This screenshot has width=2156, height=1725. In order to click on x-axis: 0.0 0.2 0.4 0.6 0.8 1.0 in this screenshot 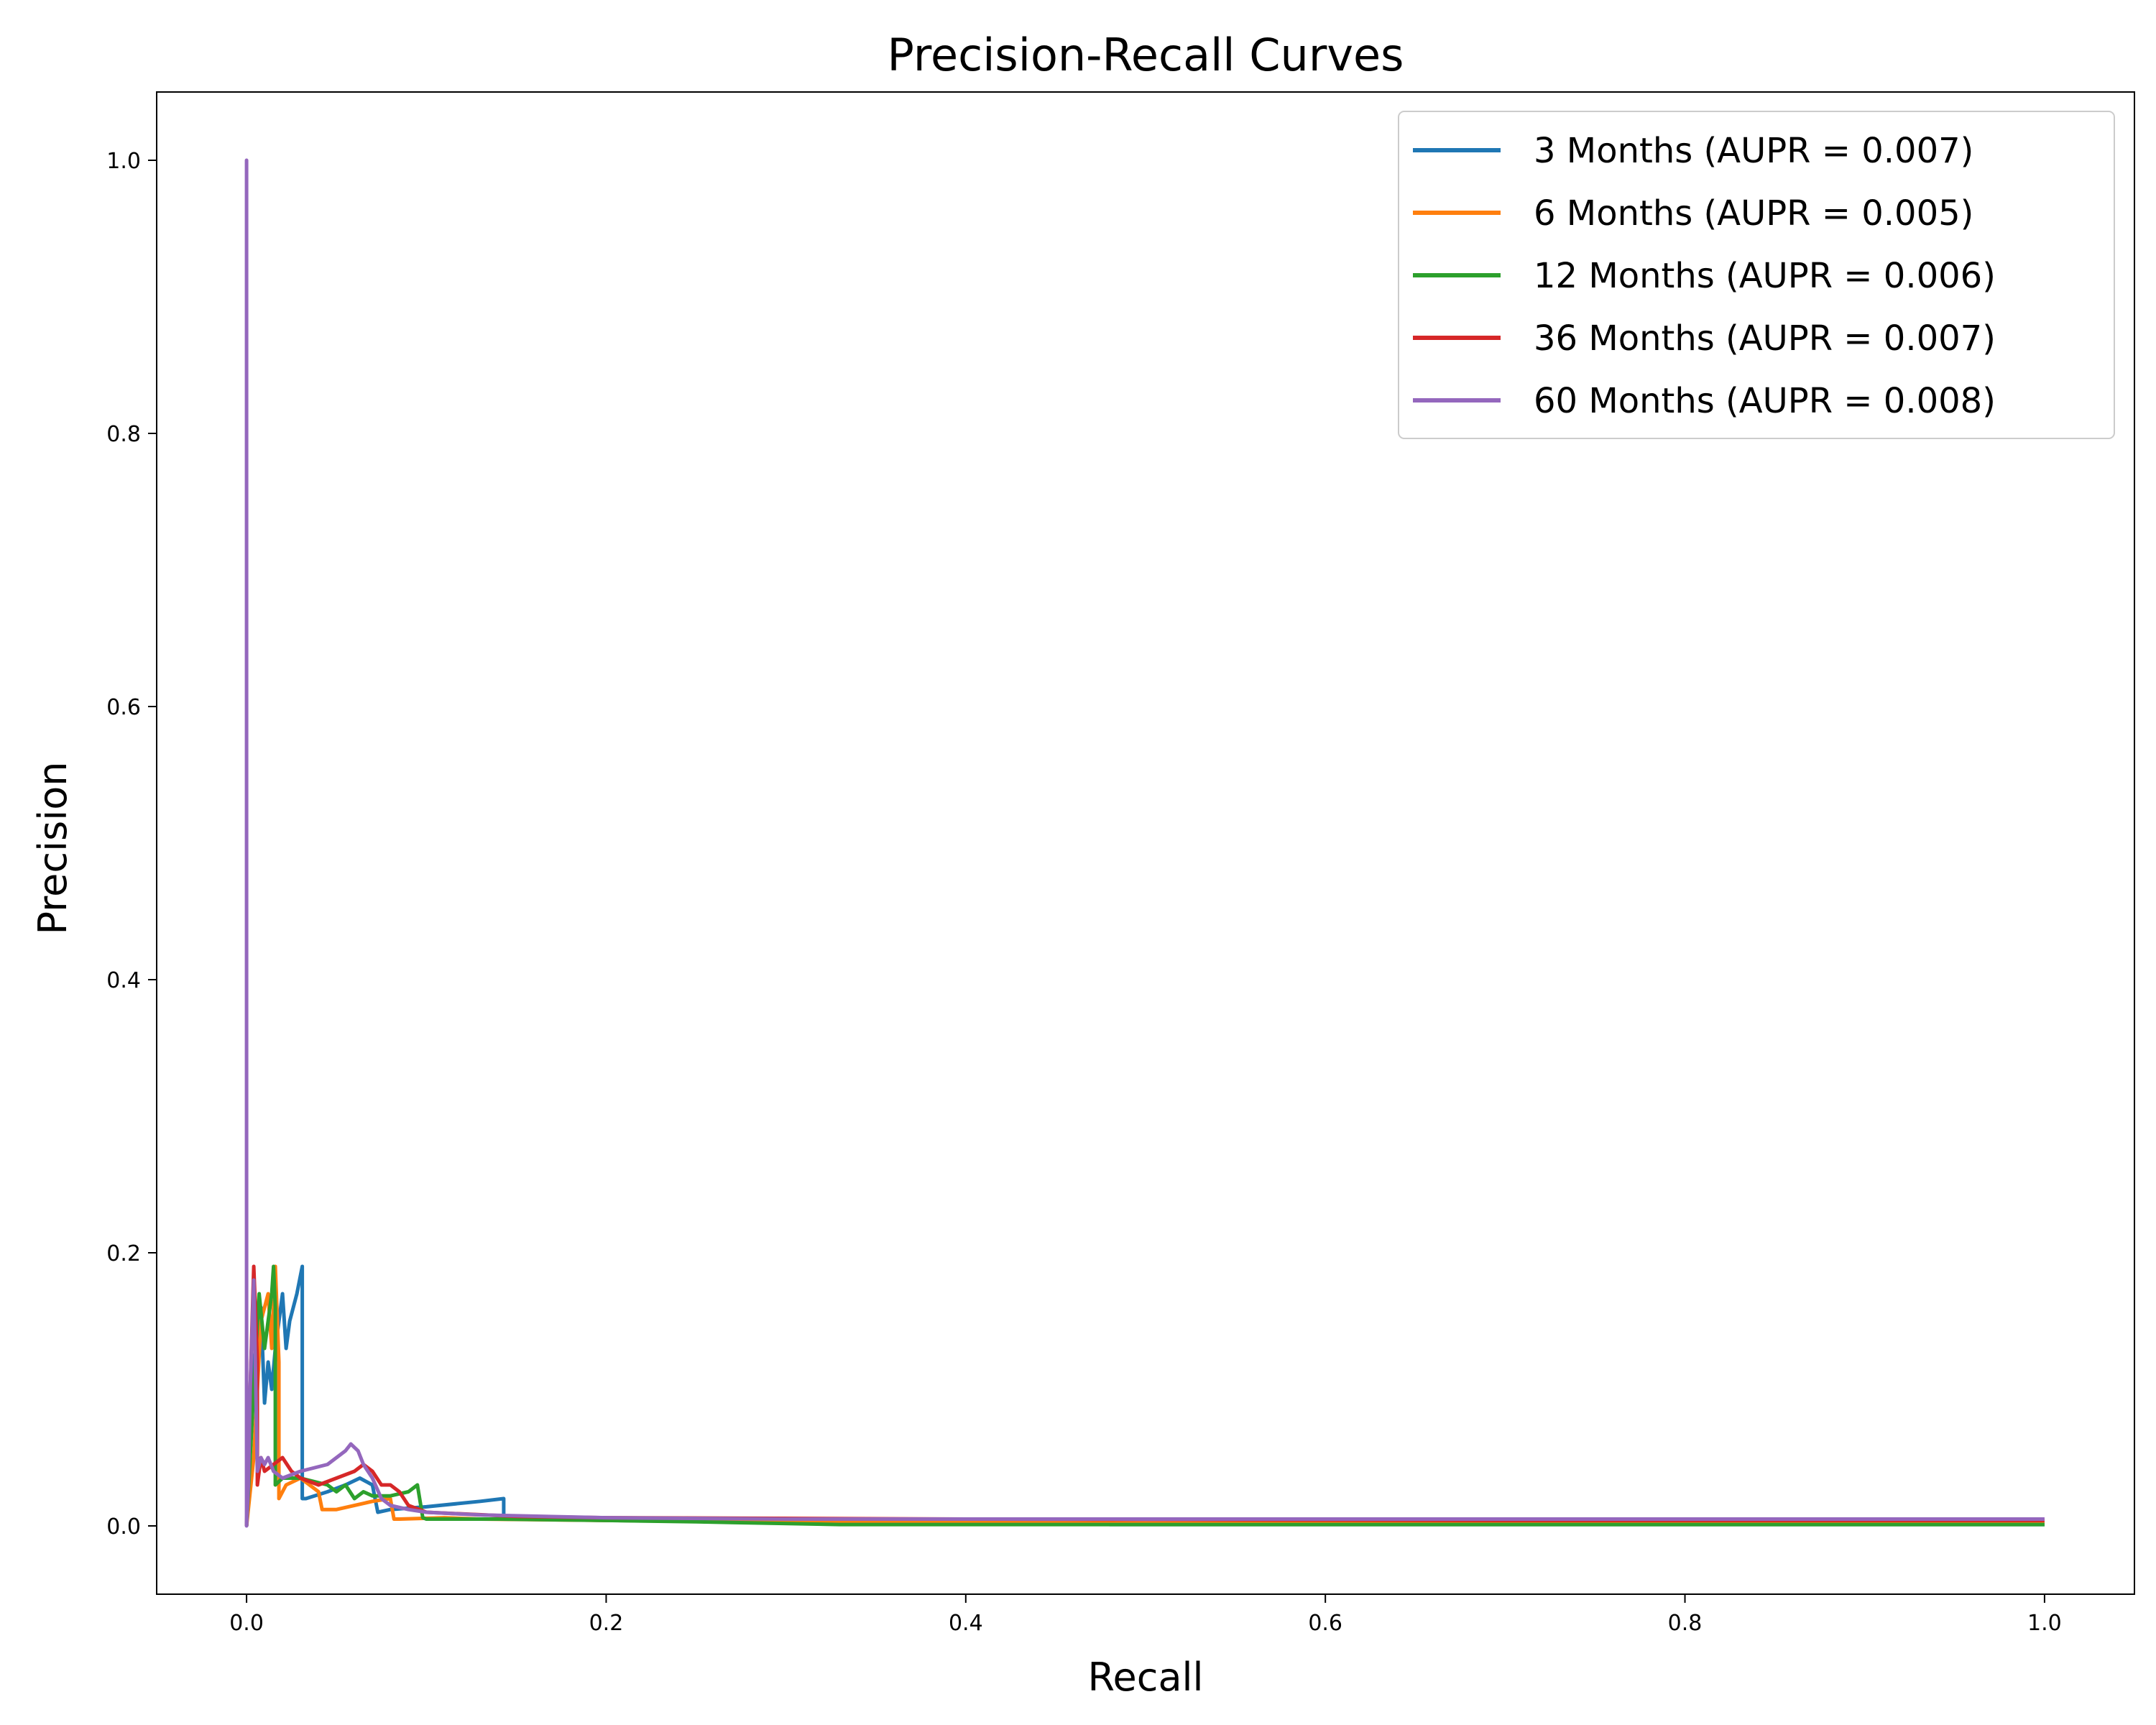, I will do `click(1146, 1615)`.